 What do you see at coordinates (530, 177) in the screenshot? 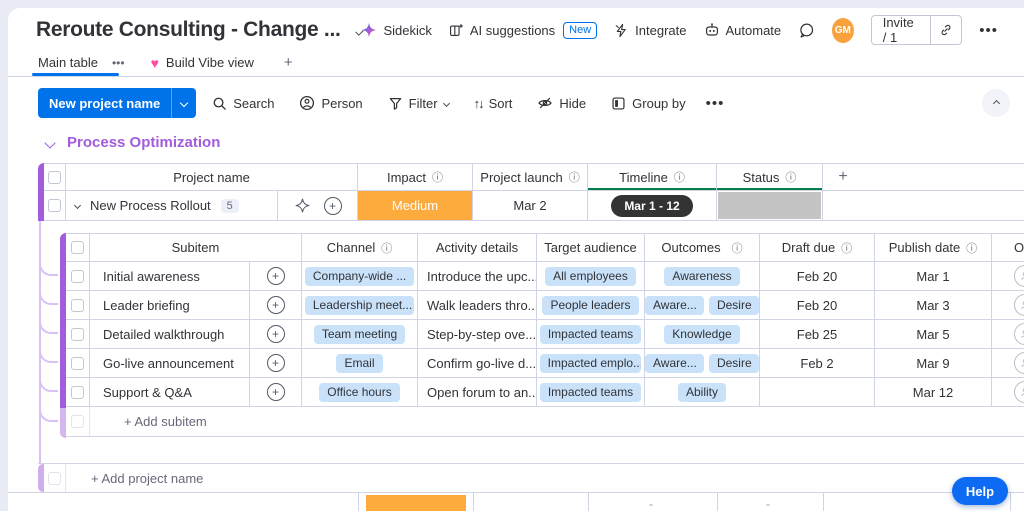
I see `column-header-project-launch: Project launch ⓘ` at bounding box center [530, 177].